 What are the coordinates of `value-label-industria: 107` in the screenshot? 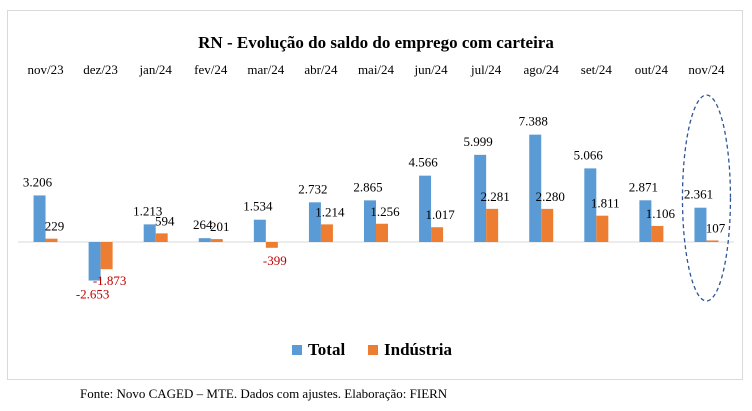 It's located at (716, 227).